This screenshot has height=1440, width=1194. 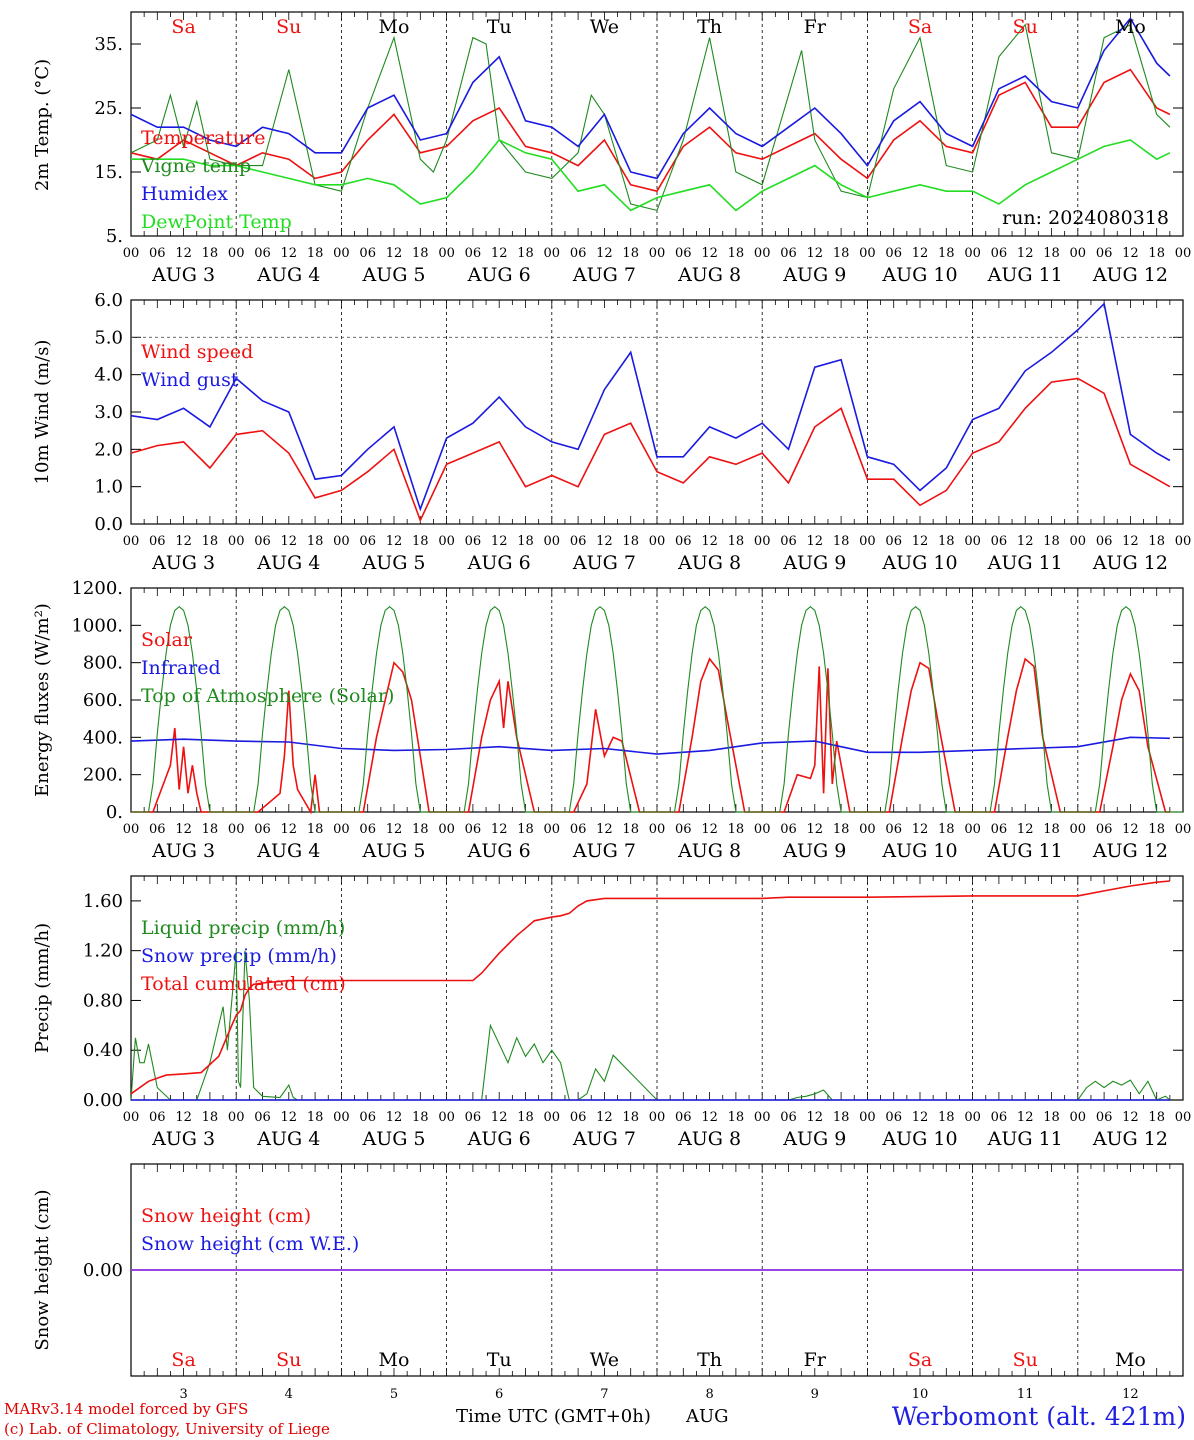 What do you see at coordinates (243, 984) in the screenshot?
I see `legend-entry: Total cumulated (cm)` at bounding box center [243, 984].